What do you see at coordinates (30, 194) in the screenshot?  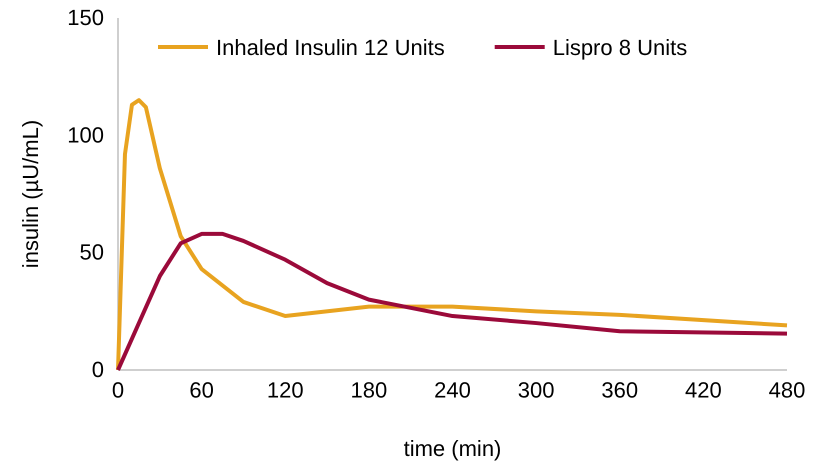 I see `y-axis-title: insulin (µU/mL)` at bounding box center [30, 194].